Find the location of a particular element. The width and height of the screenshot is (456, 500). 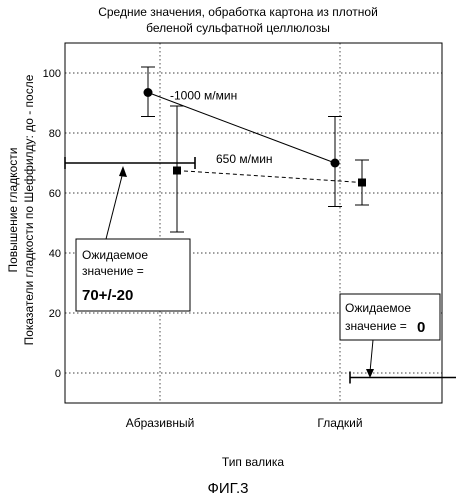

callout-smooth: Ожидаемое значение = 0 is located at coordinates (390, 336).